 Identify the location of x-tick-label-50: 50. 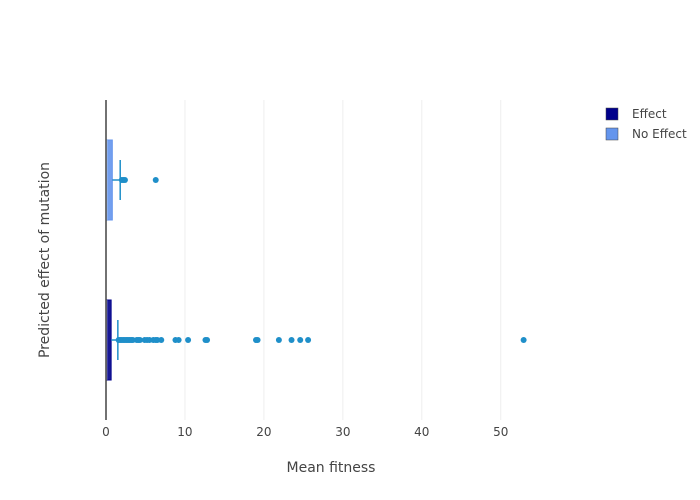
(500, 432).